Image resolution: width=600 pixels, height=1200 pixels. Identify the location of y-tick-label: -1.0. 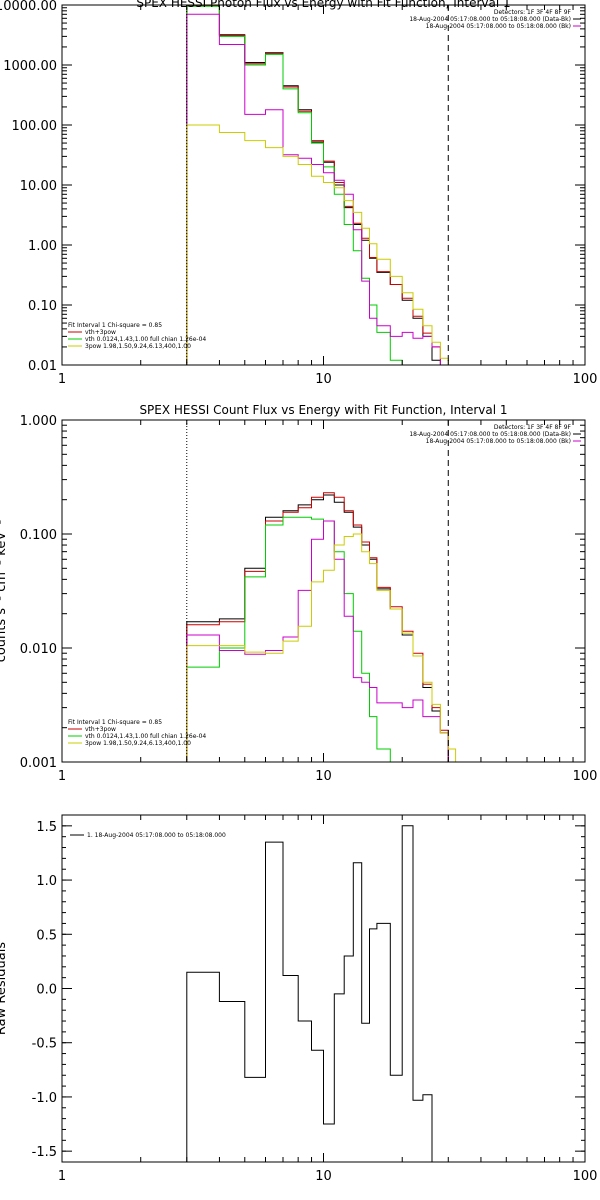
(44, 1098).